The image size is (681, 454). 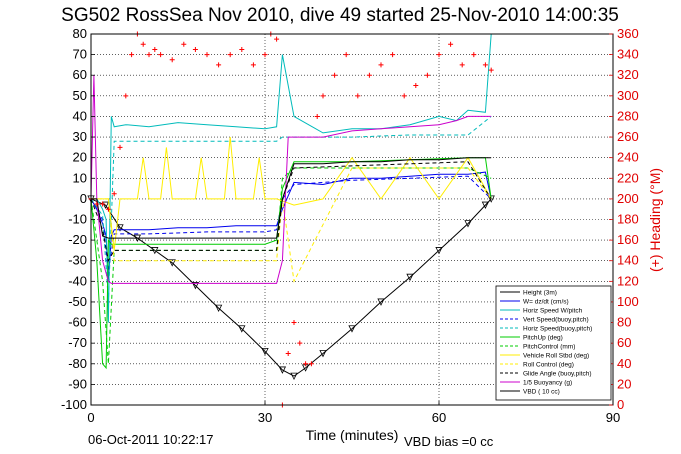 What do you see at coordinates (83, 198) in the screenshot?
I see `y-tick-label: 0` at bounding box center [83, 198].